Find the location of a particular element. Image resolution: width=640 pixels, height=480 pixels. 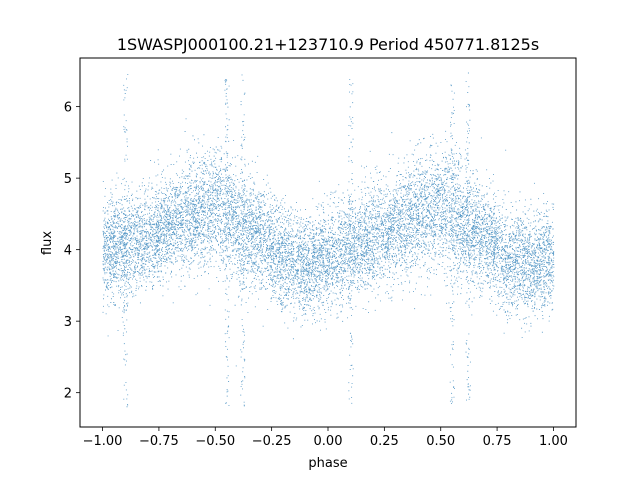

x-axis: −1.00 −0.75 −0.50 −0.25 0.00 0.25 0.50 0.75 1.00 is located at coordinates (325, 438).